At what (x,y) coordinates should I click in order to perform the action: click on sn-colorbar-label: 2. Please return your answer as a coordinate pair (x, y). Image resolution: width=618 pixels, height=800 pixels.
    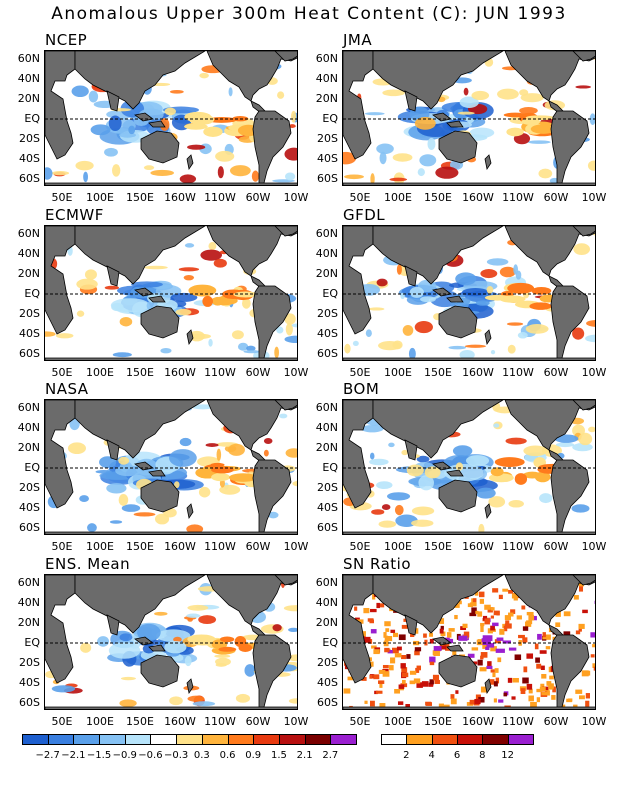
    Looking at the image, I should click on (406, 755).